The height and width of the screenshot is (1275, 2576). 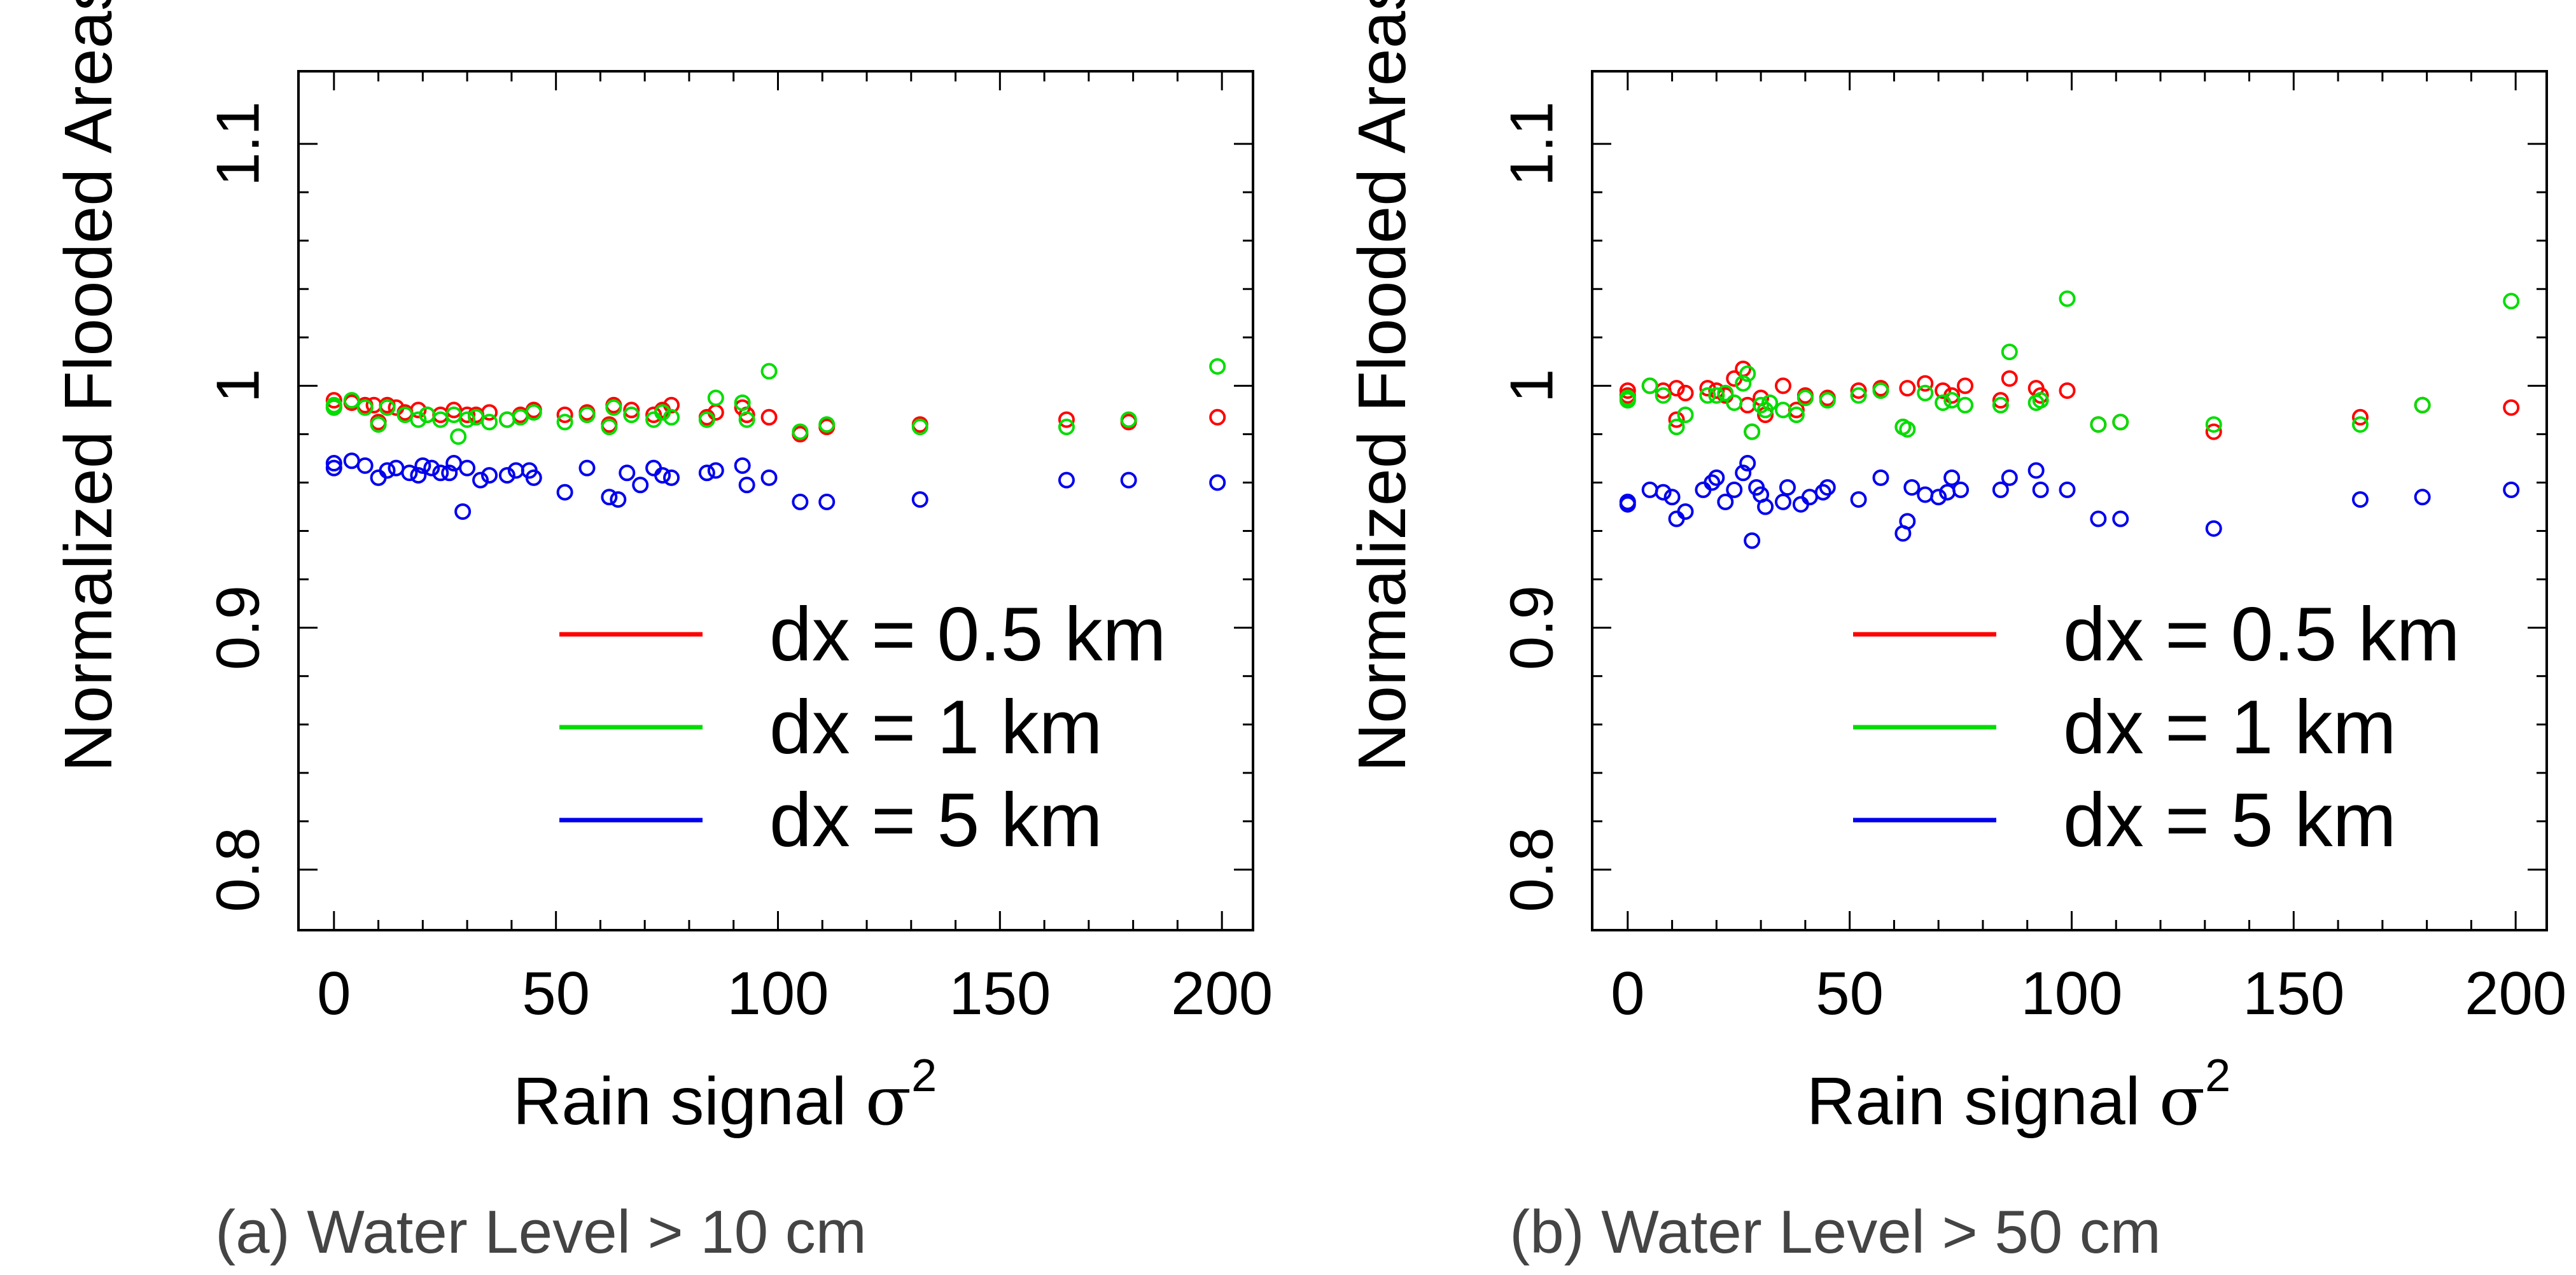 I want to click on x-axis-label-text: Rain signal, so click(x=1983, y=1101).